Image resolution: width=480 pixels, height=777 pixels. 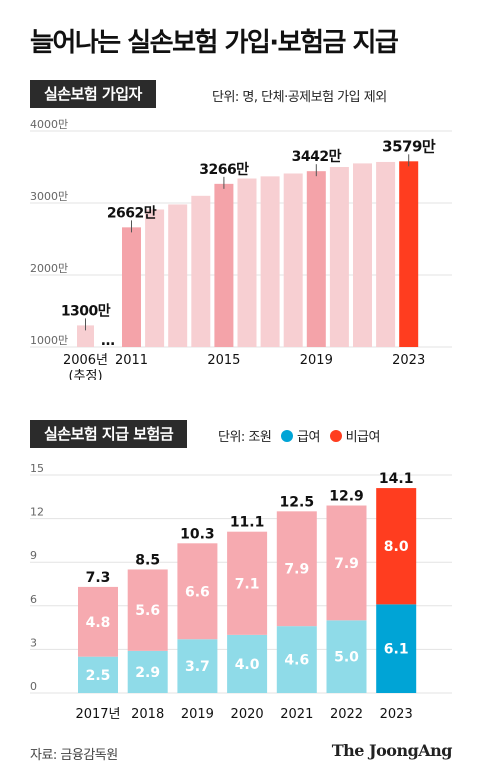 I want to click on bar-paid-2018, so click(x=147, y=671).